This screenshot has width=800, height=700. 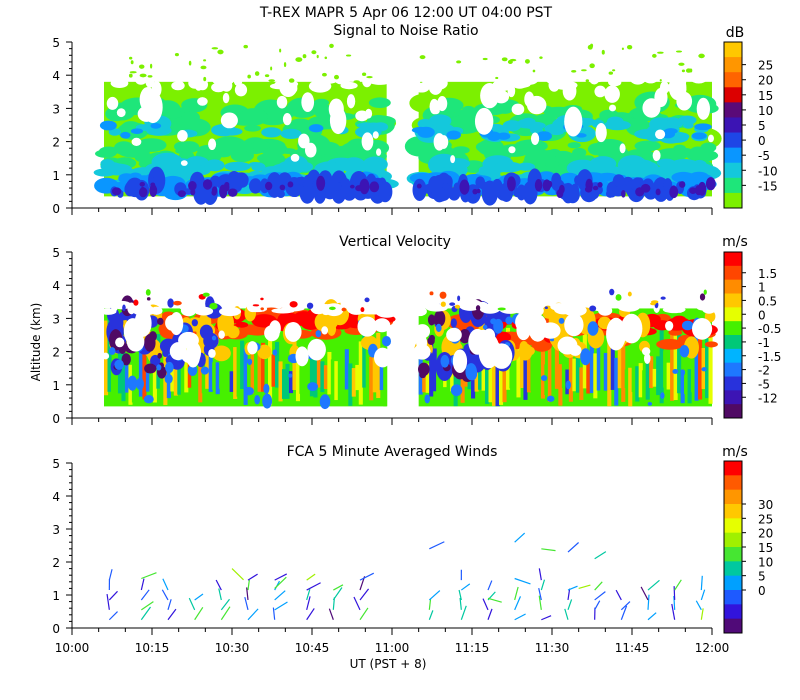 What do you see at coordinates (768, 186) in the screenshot?
I see `colorbar-tick-label: -15` at bounding box center [768, 186].